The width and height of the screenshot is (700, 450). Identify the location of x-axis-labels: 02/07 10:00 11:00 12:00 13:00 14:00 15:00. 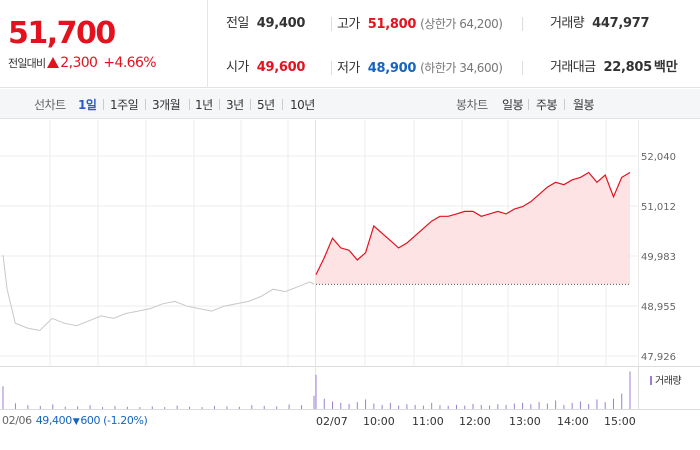
(476, 421).